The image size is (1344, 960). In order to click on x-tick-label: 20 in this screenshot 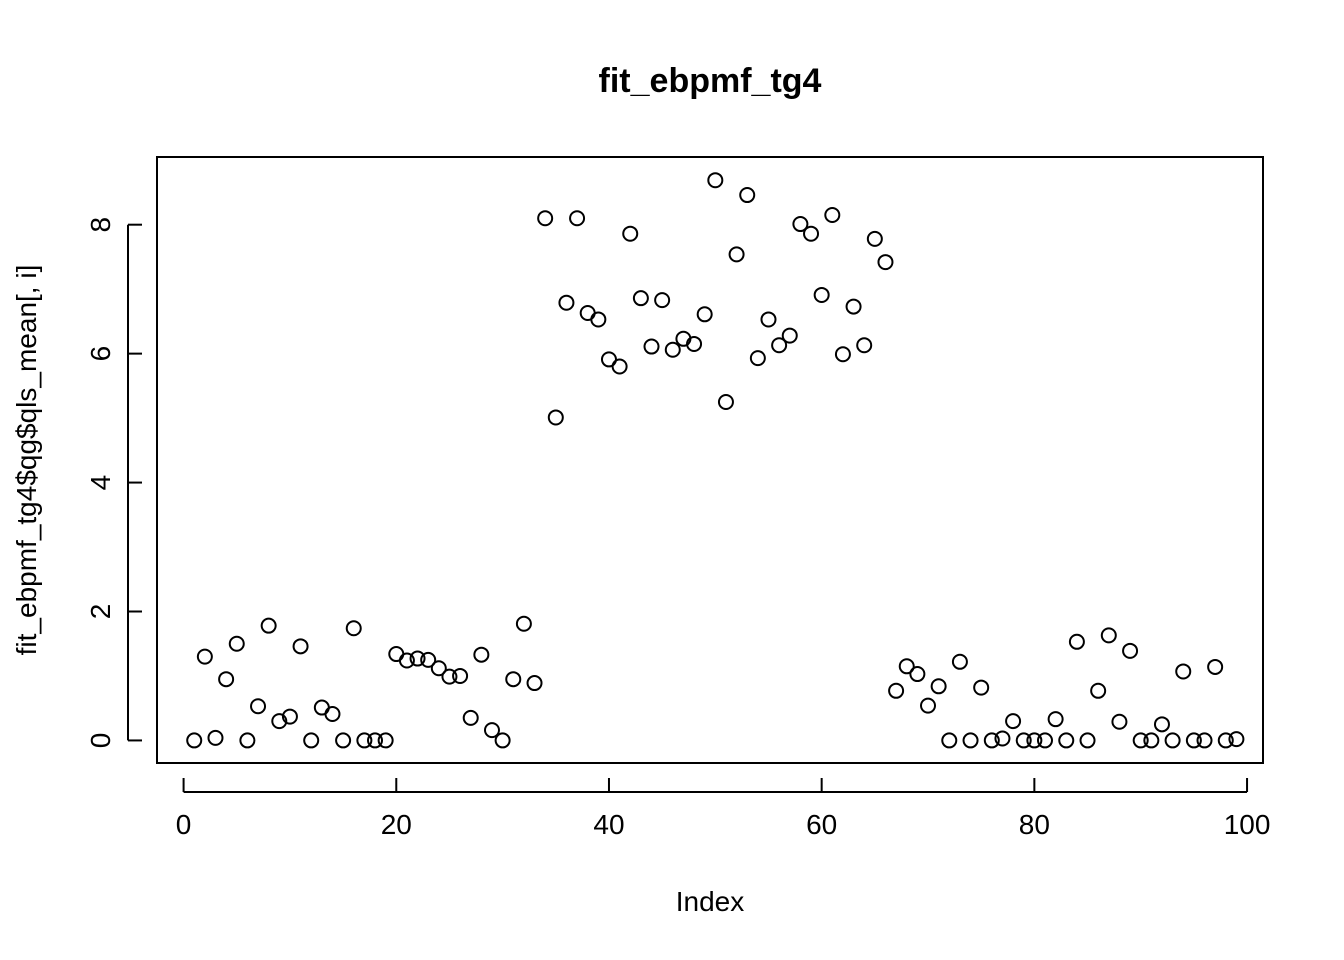, I will do `click(396, 824)`.